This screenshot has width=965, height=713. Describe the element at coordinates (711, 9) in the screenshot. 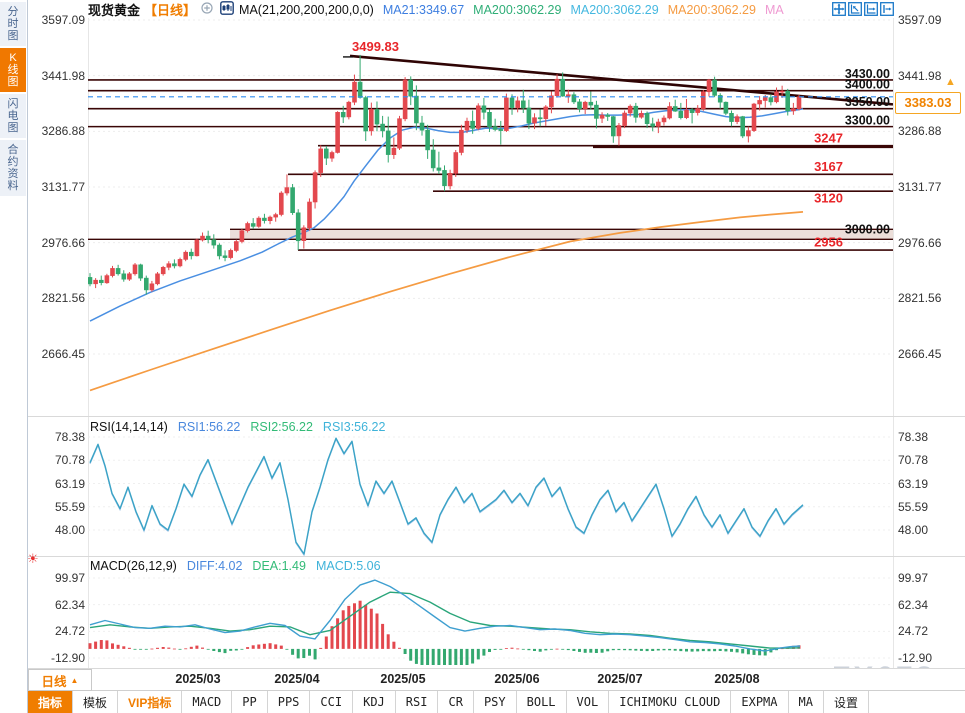

I see `ma200-value-3: MA200:3062.29` at that location.